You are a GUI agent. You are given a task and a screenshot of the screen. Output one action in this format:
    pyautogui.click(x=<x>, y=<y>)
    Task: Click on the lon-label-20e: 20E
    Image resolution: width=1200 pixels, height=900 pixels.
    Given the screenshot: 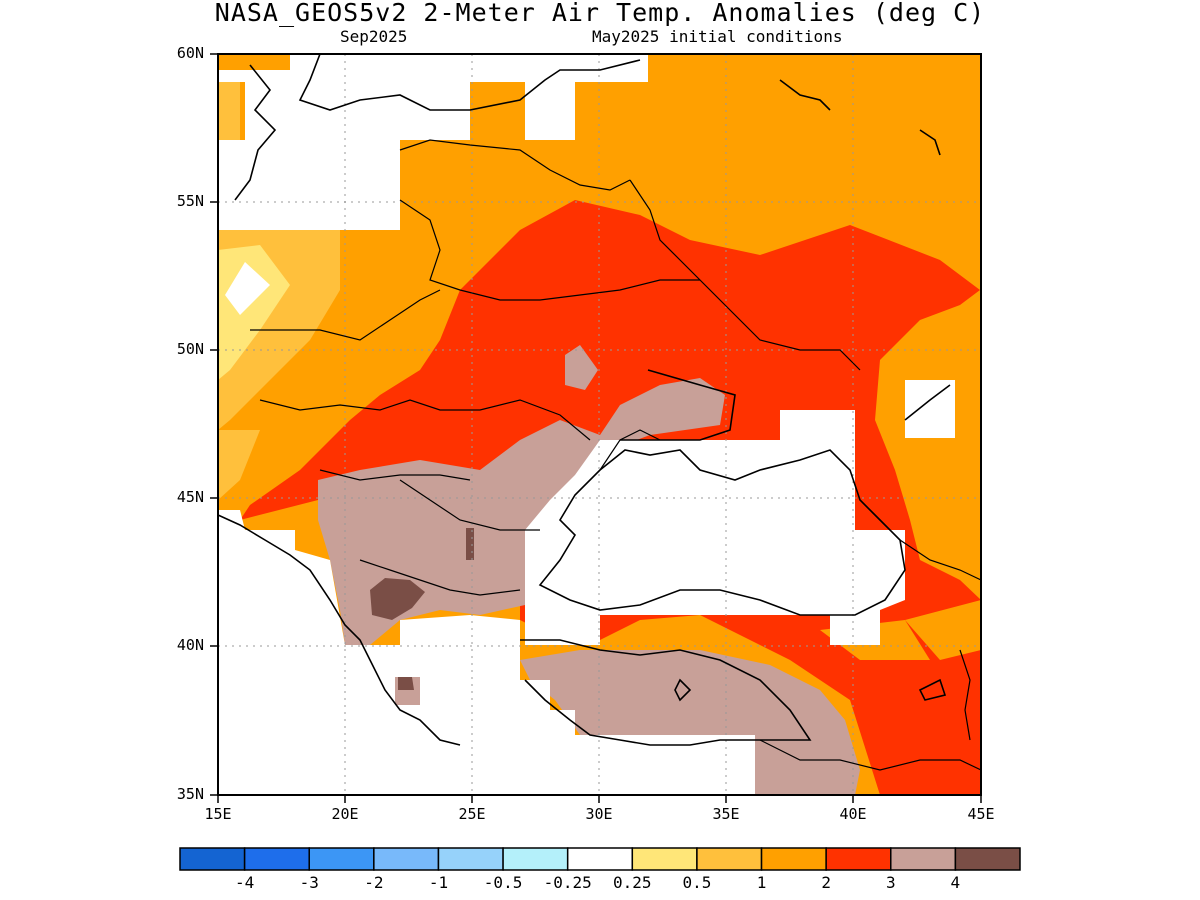 What is the action you would take?
    pyautogui.click(x=345, y=814)
    